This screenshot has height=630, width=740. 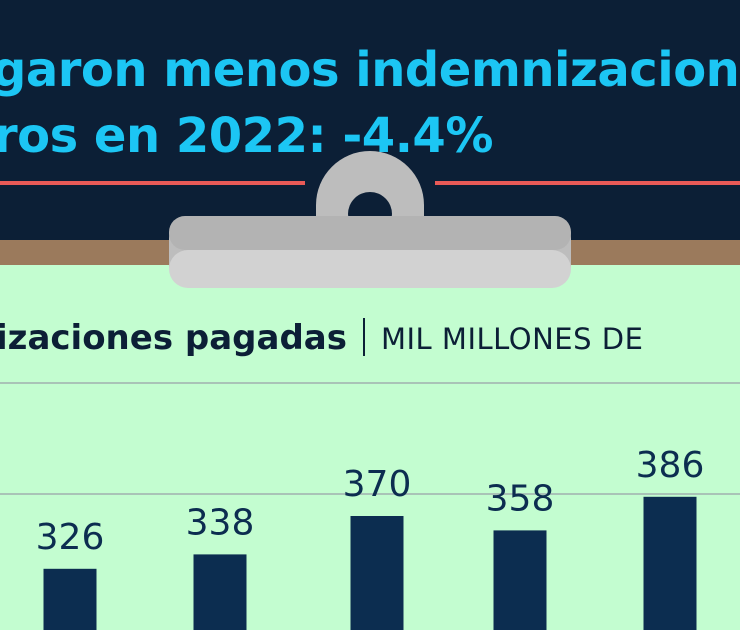 What do you see at coordinates (220, 522) in the screenshot?
I see `bar-value-label: 338` at bounding box center [220, 522].